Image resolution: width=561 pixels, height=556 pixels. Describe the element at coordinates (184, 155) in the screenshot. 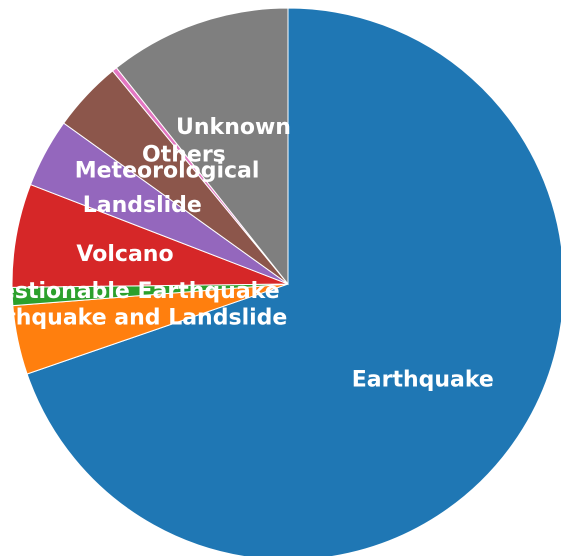

I see `slice-label-others: Others` at that location.